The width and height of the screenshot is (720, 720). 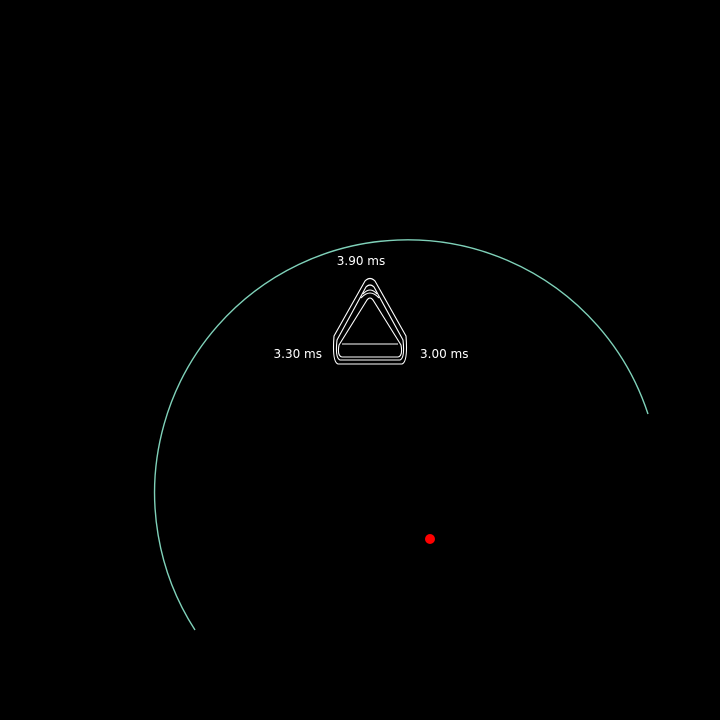 What do you see at coordinates (370, 292) in the screenshot?
I see `triangle-top-arc-a` at bounding box center [370, 292].